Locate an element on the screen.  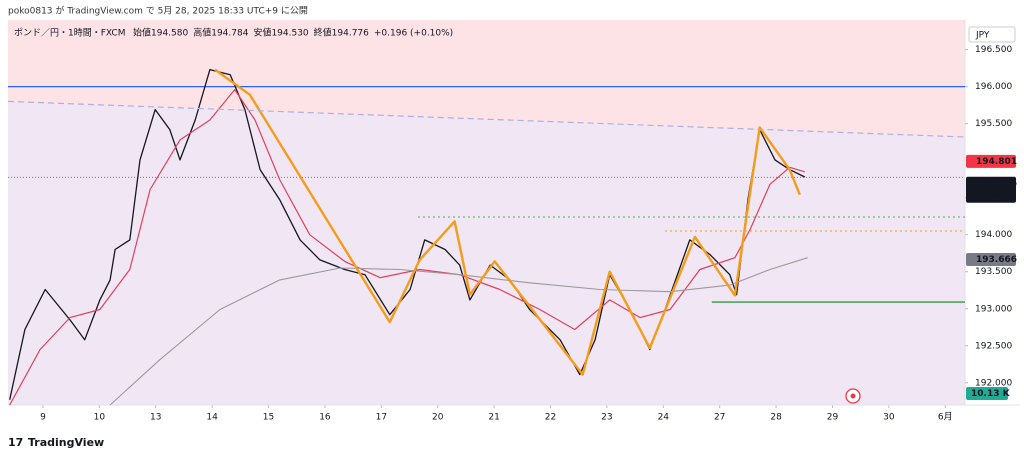
y-tick-label: 194.000 is located at coordinates (993, 235).